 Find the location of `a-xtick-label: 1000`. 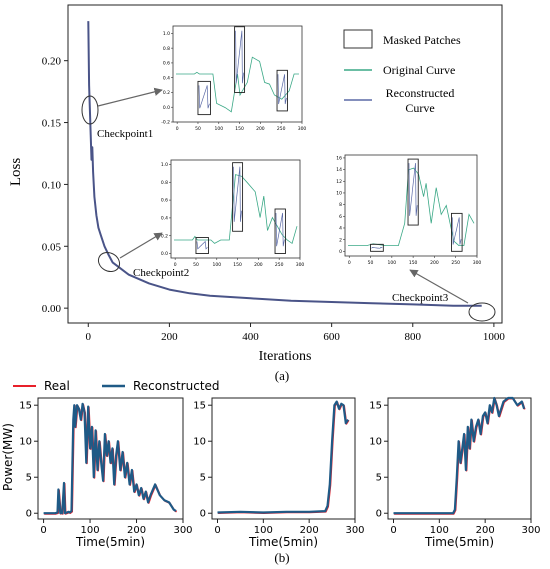

a-xtick-label: 1000 is located at coordinates (494, 337).